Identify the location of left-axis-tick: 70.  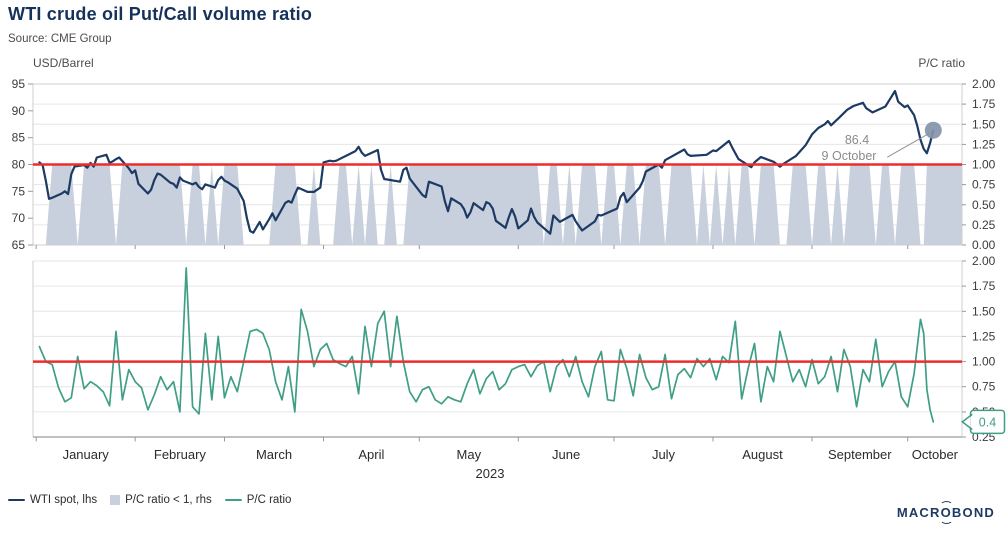
(19, 218).